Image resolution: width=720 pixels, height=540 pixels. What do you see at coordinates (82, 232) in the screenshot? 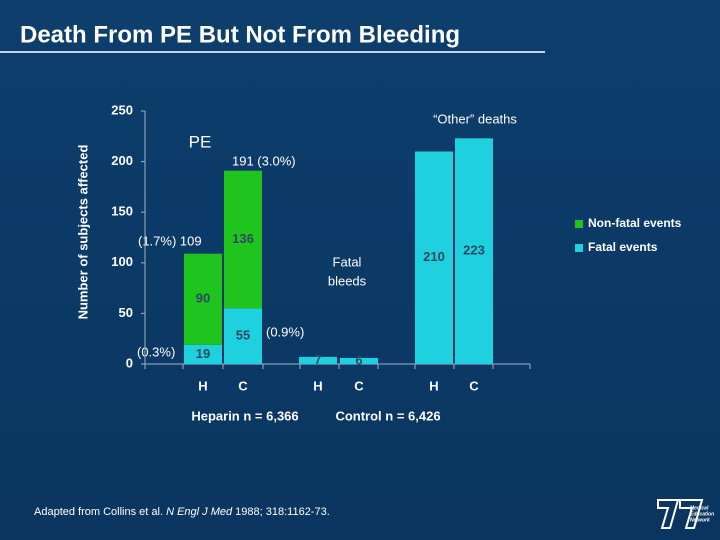
I see `y-axis-label: Number of subjects affected` at bounding box center [82, 232].